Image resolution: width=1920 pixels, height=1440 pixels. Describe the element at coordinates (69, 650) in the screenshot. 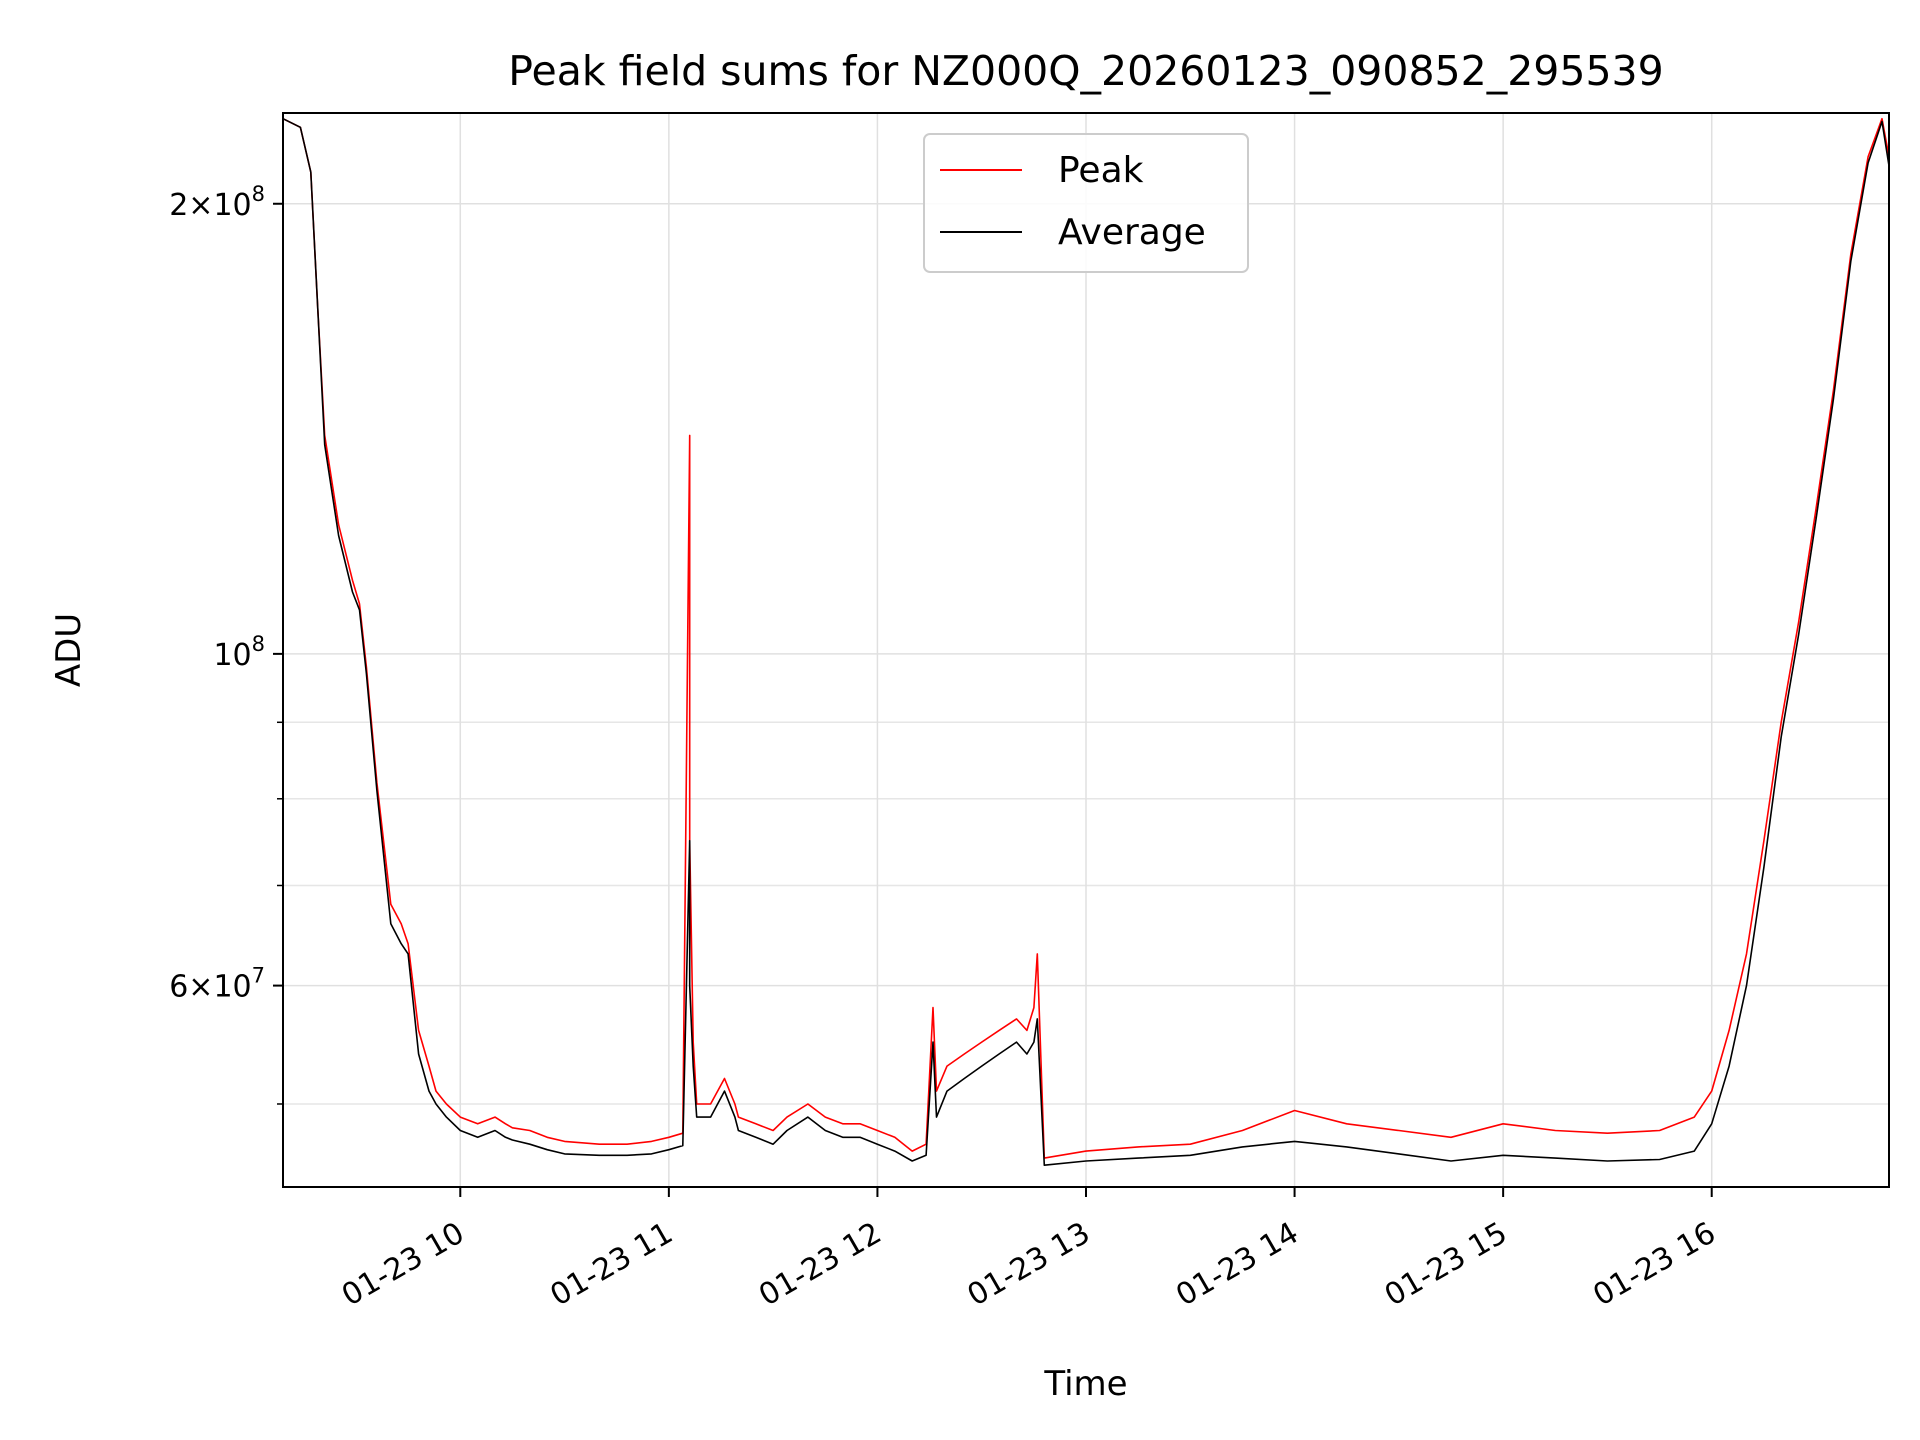

I see `y-axis-label: ADU` at that location.